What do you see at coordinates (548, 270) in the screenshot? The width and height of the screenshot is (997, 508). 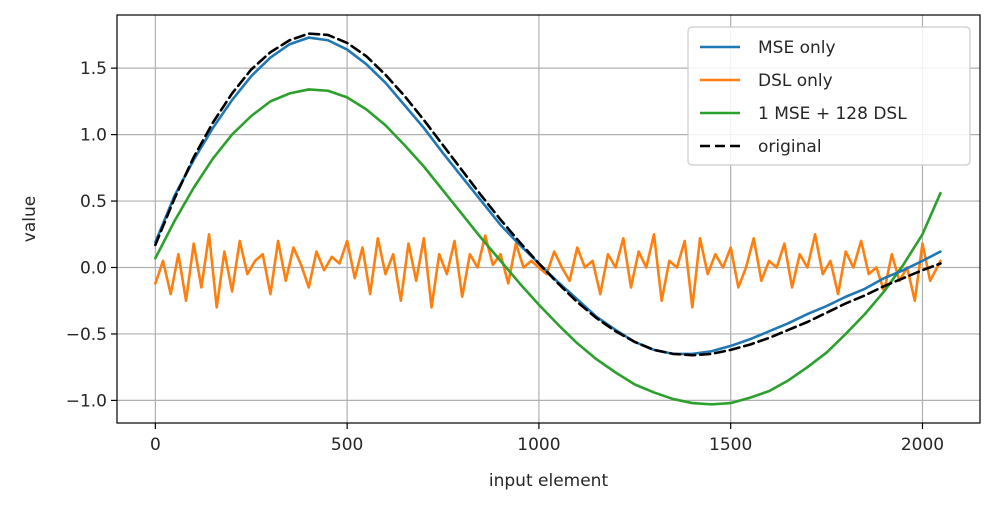 I see `series-line-dsl-only` at bounding box center [548, 270].